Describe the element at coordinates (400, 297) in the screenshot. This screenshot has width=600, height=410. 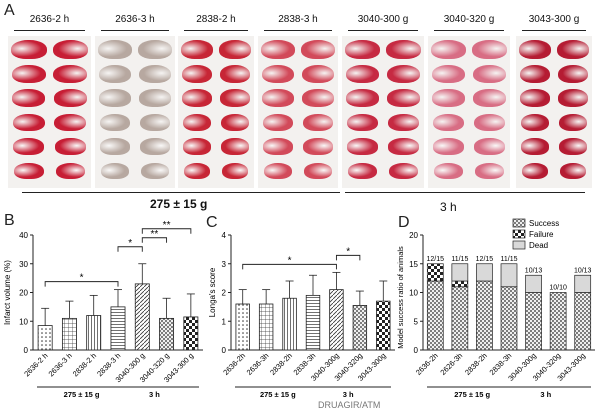
I see `y-axis-label: Model success ratio of animals` at that location.